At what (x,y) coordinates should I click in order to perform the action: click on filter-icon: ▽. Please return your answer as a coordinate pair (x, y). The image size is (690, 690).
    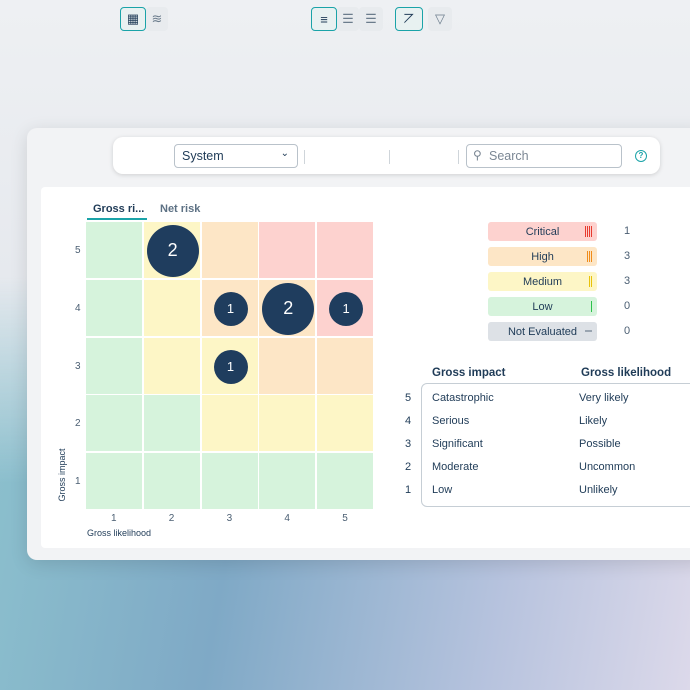
    Looking at the image, I should click on (440, 18).